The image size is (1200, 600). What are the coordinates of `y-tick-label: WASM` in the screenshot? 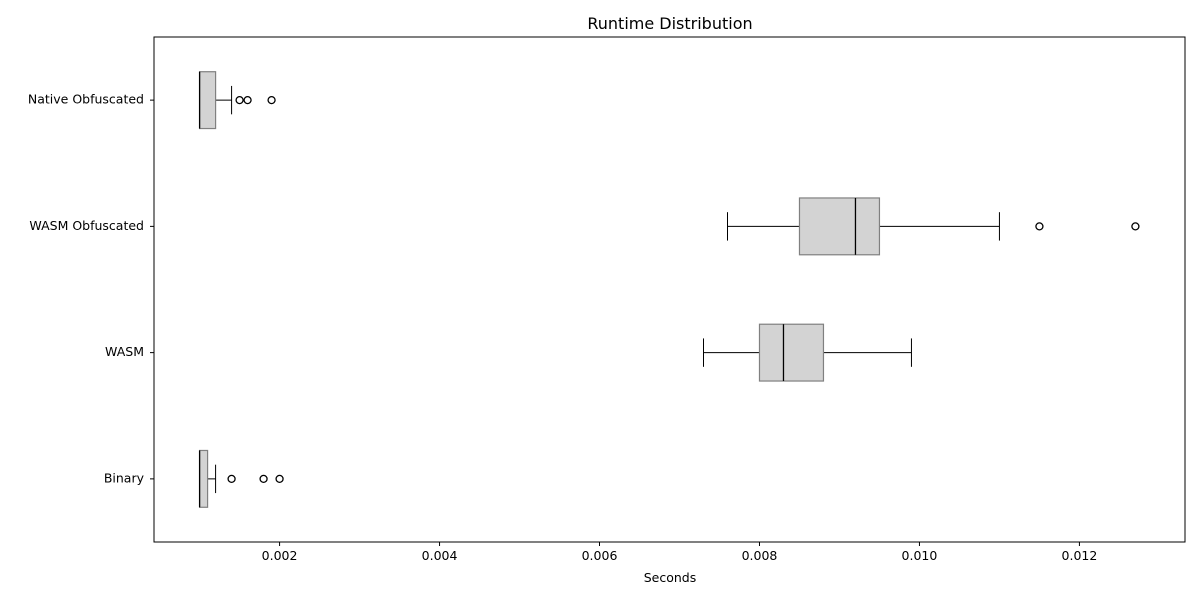 It's located at (124, 351).